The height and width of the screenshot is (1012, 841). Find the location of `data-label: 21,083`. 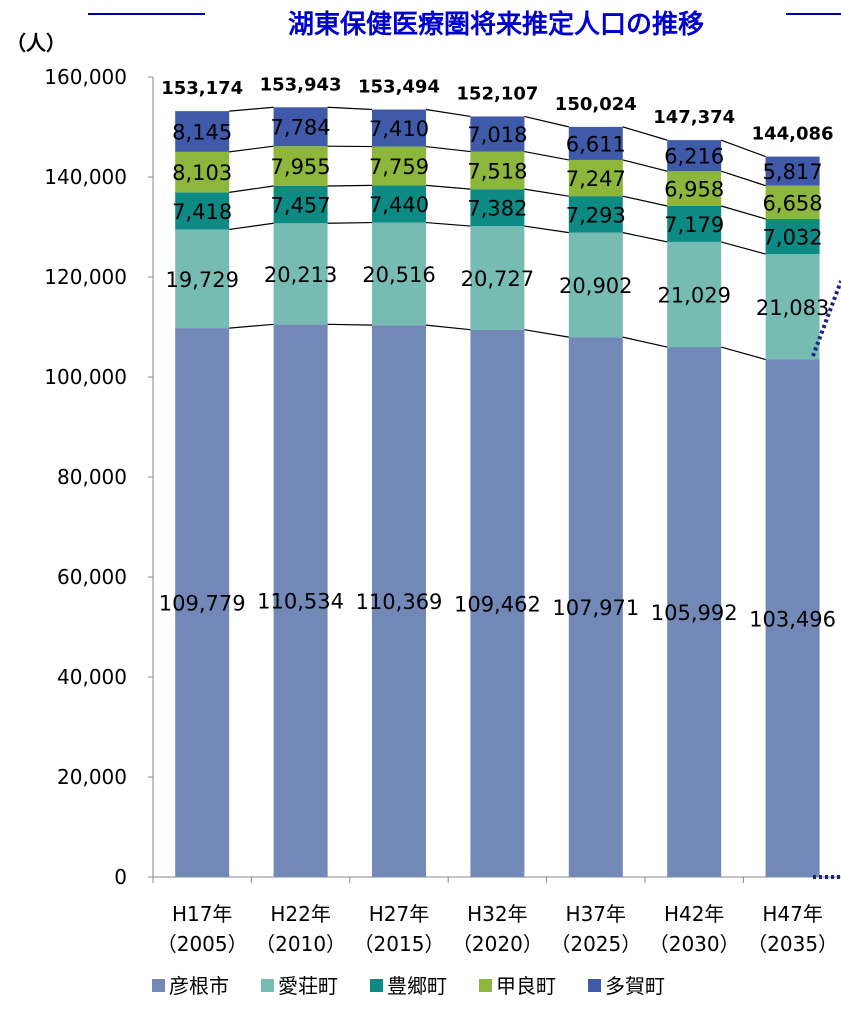

data-label: 21,083 is located at coordinates (792, 308).